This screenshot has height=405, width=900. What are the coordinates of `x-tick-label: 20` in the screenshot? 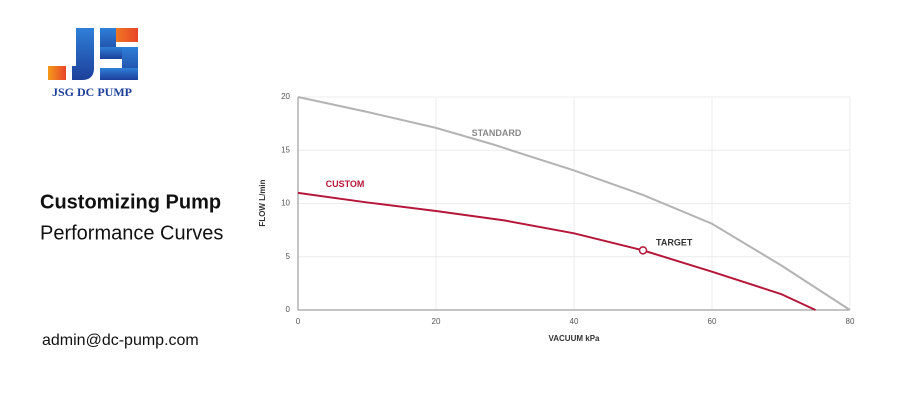 It's located at (436, 321).